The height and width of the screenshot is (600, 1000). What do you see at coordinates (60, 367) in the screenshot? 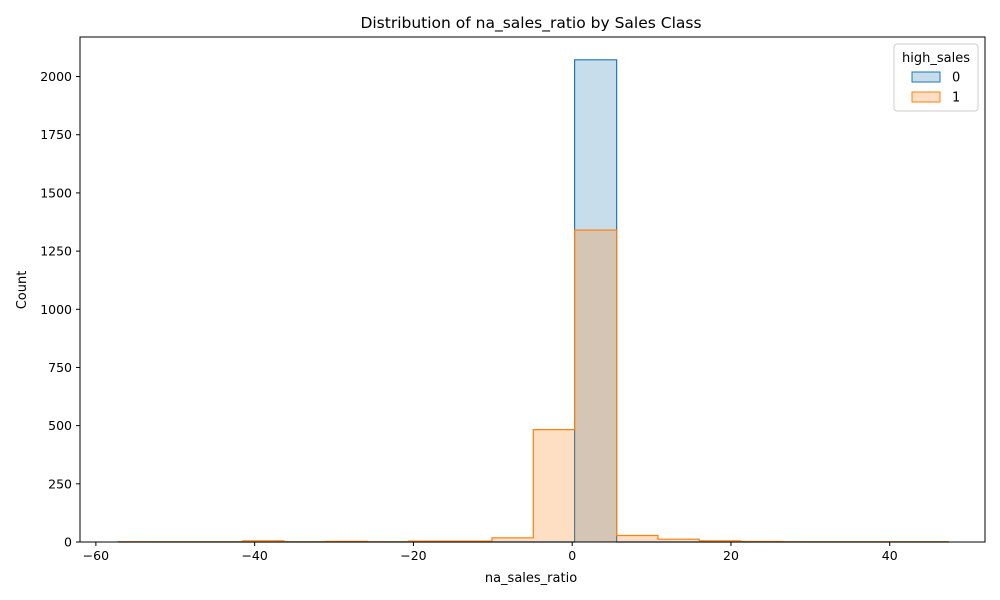
I see `y-tick-label: 750` at bounding box center [60, 367].